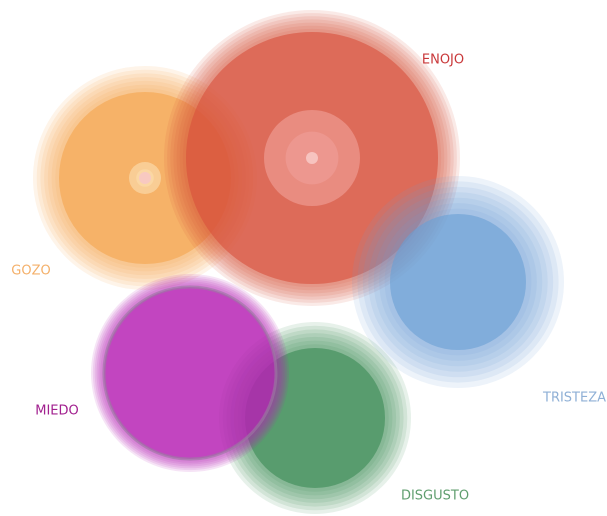 The height and width of the screenshot is (516, 607). I want to click on label-tristeza: TRISTEZA, so click(574, 398).